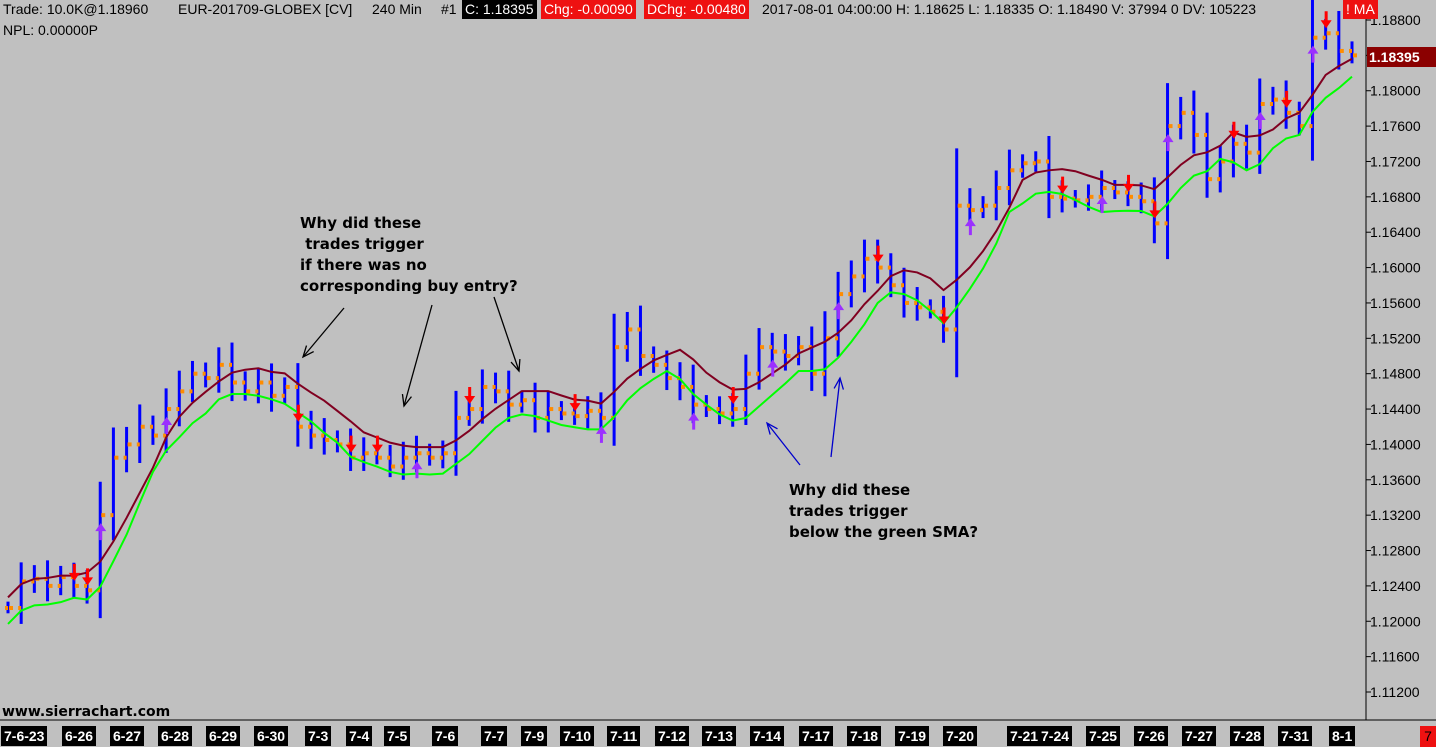  What do you see at coordinates (783, 444) in the screenshot?
I see `annotation-arrow-blue` at bounding box center [783, 444].